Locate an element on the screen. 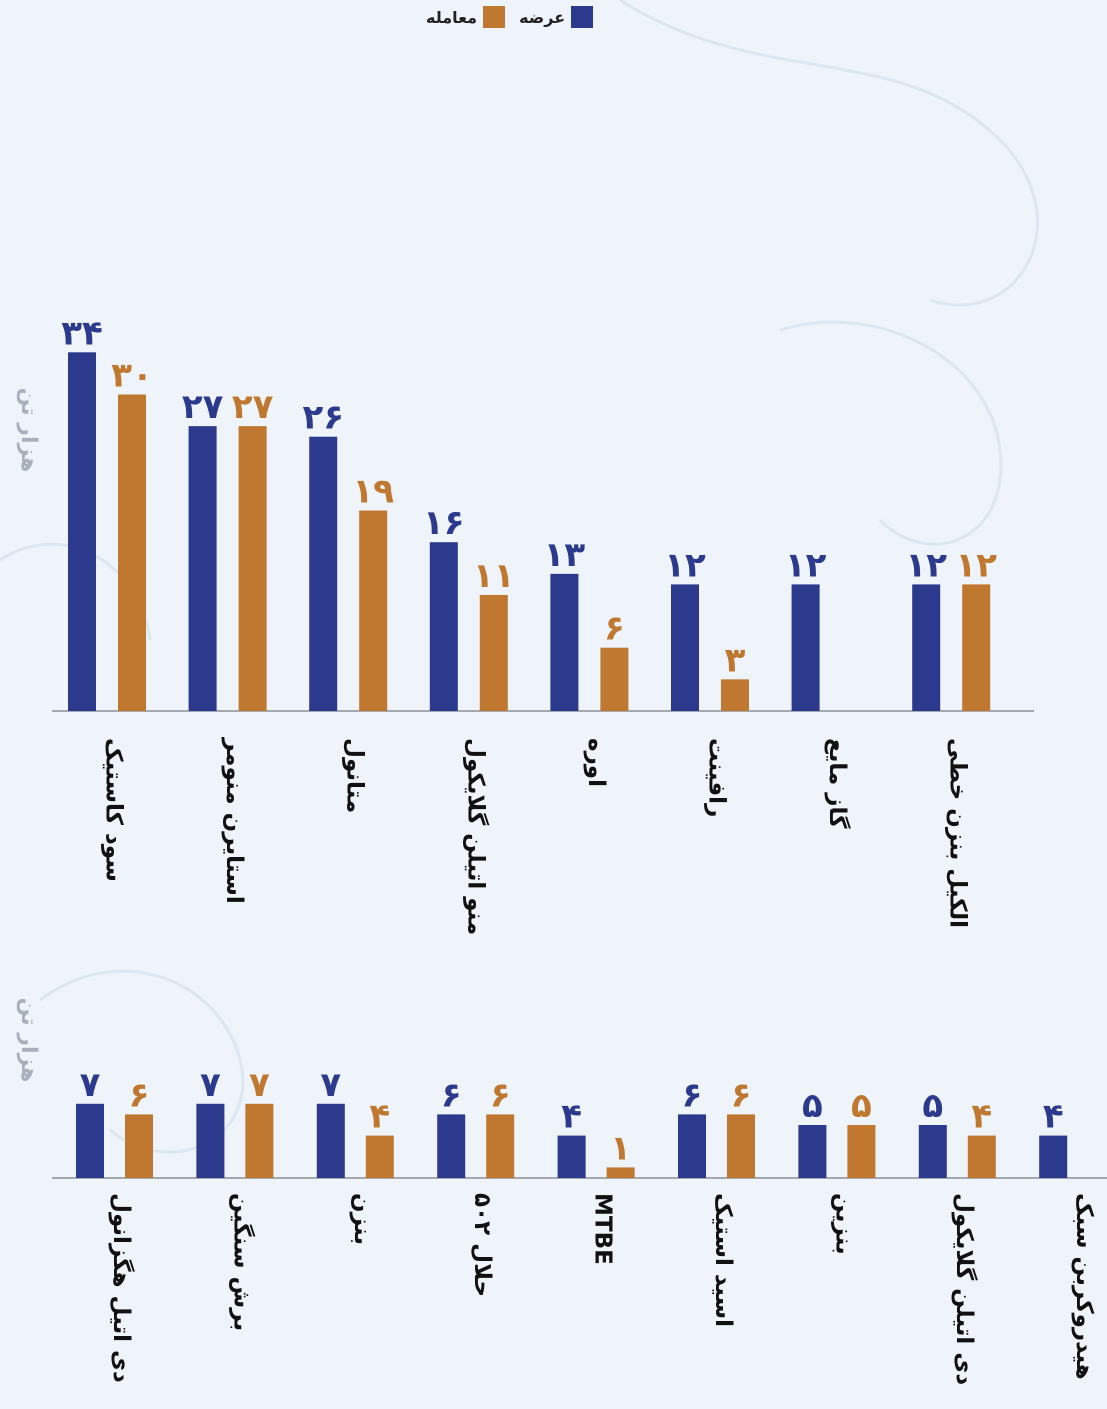  data-label-trade: ۷ is located at coordinates (259, 1085).